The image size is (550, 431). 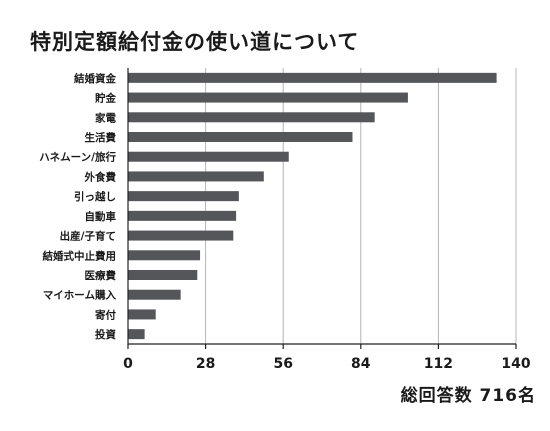 What do you see at coordinates (361, 364) in the screenshot?
I see `x-tick-label-84: 84` at bounding box center [361, 364].